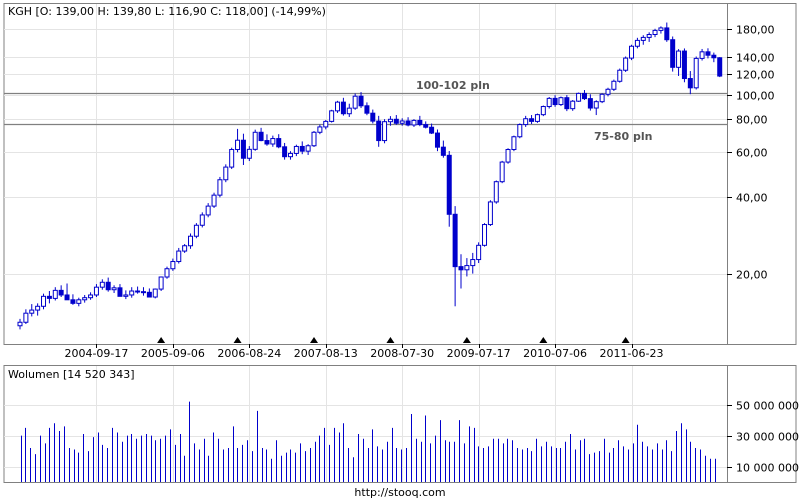 The width and height of the screenshot is (800, 500). I want to click on volume-tick-label: 50 000 000, so click(767, 406).